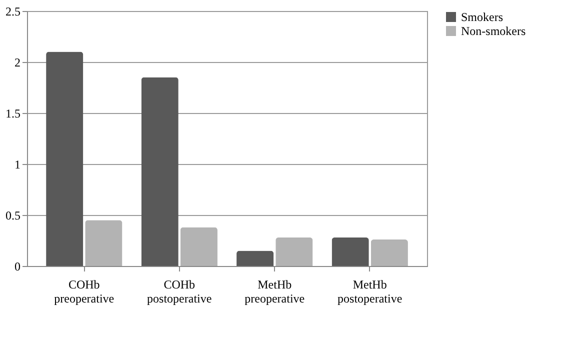 This screenshot has width=581, height=346. I want to click on y-tick-label: 0.5, so click(13, 215).